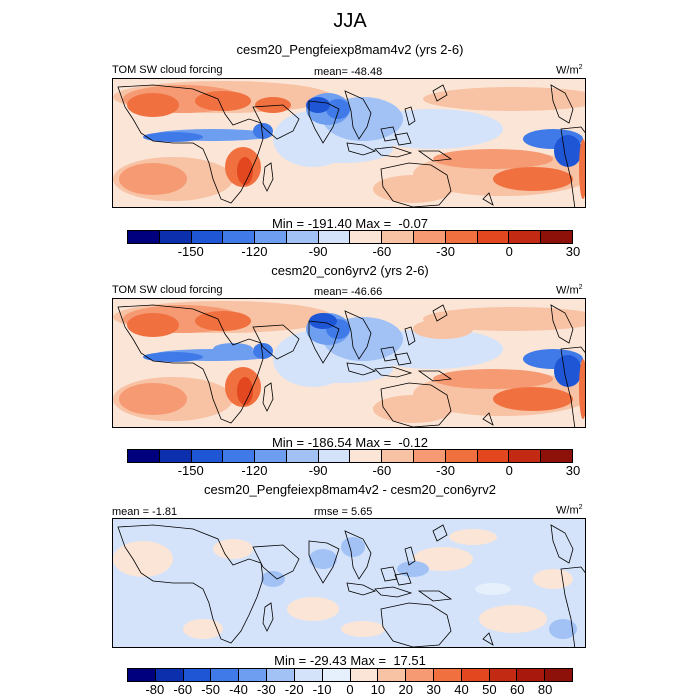 Image resolution: width=700 pixels, height=700 pixels. I want to click on panel2-variable-label: TOM SW cloud forcing, so click(167, 290).